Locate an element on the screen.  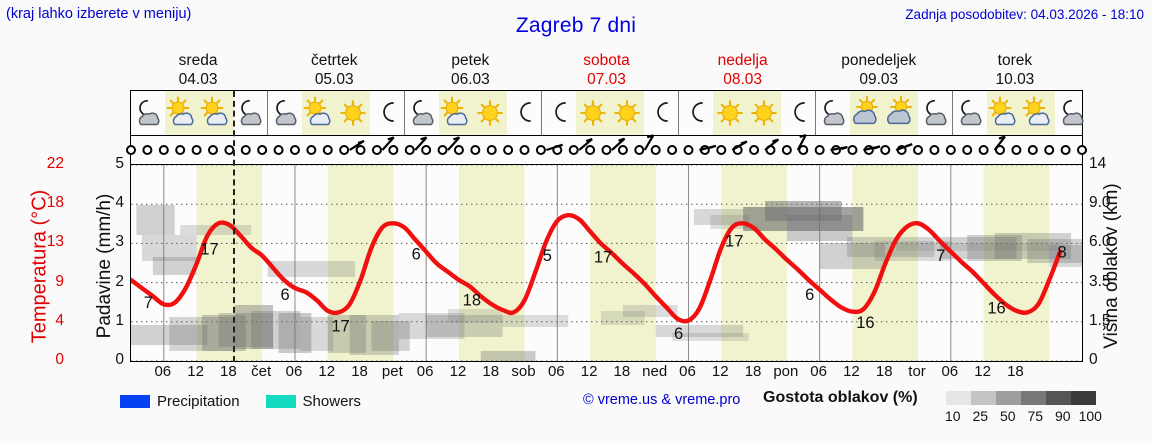
credit-link: © vreme.us & vreme.pro is located at coordinates (662, 400).